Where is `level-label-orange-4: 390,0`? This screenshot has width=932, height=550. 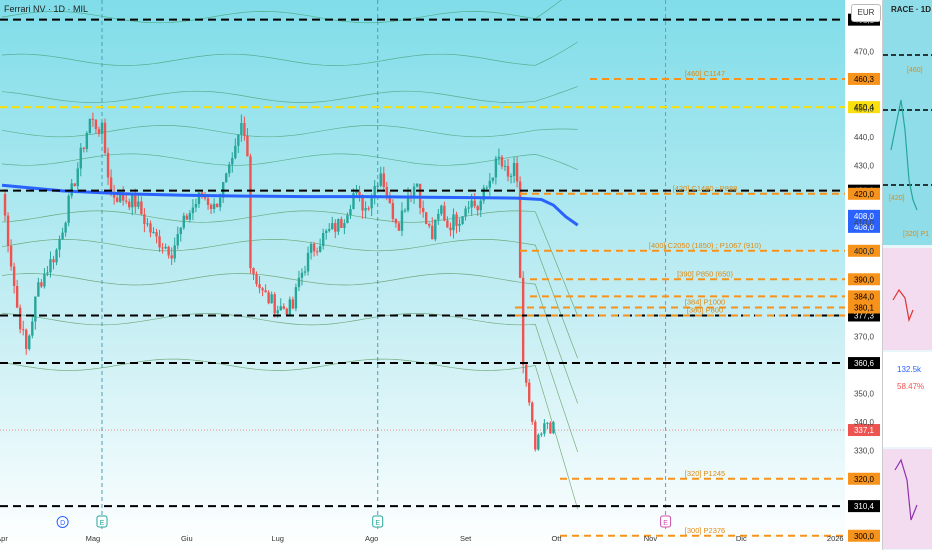
level-label-orange-4: 390,0 is located at coordinates (864, 279).